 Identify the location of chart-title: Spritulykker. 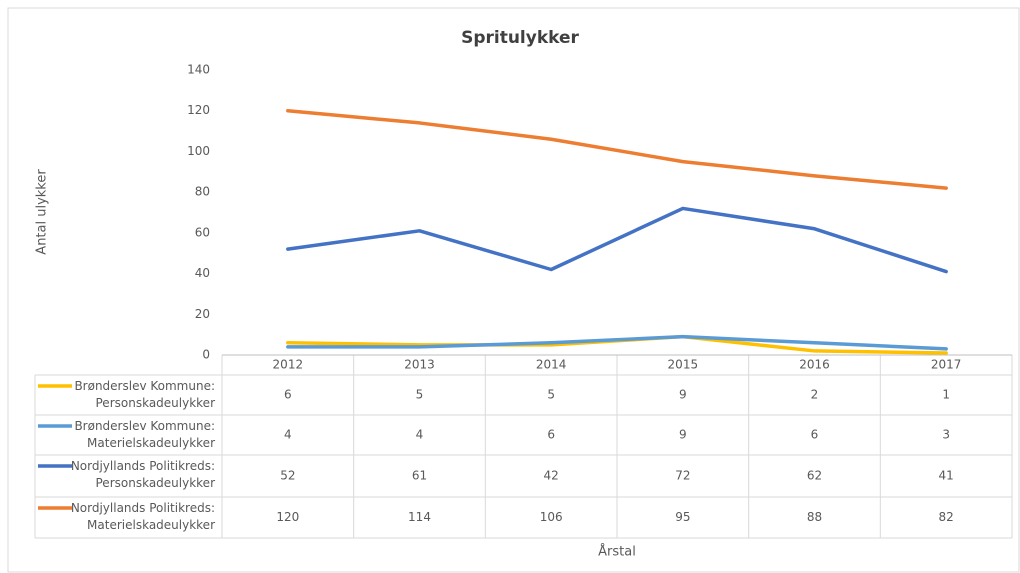
(520, 38).